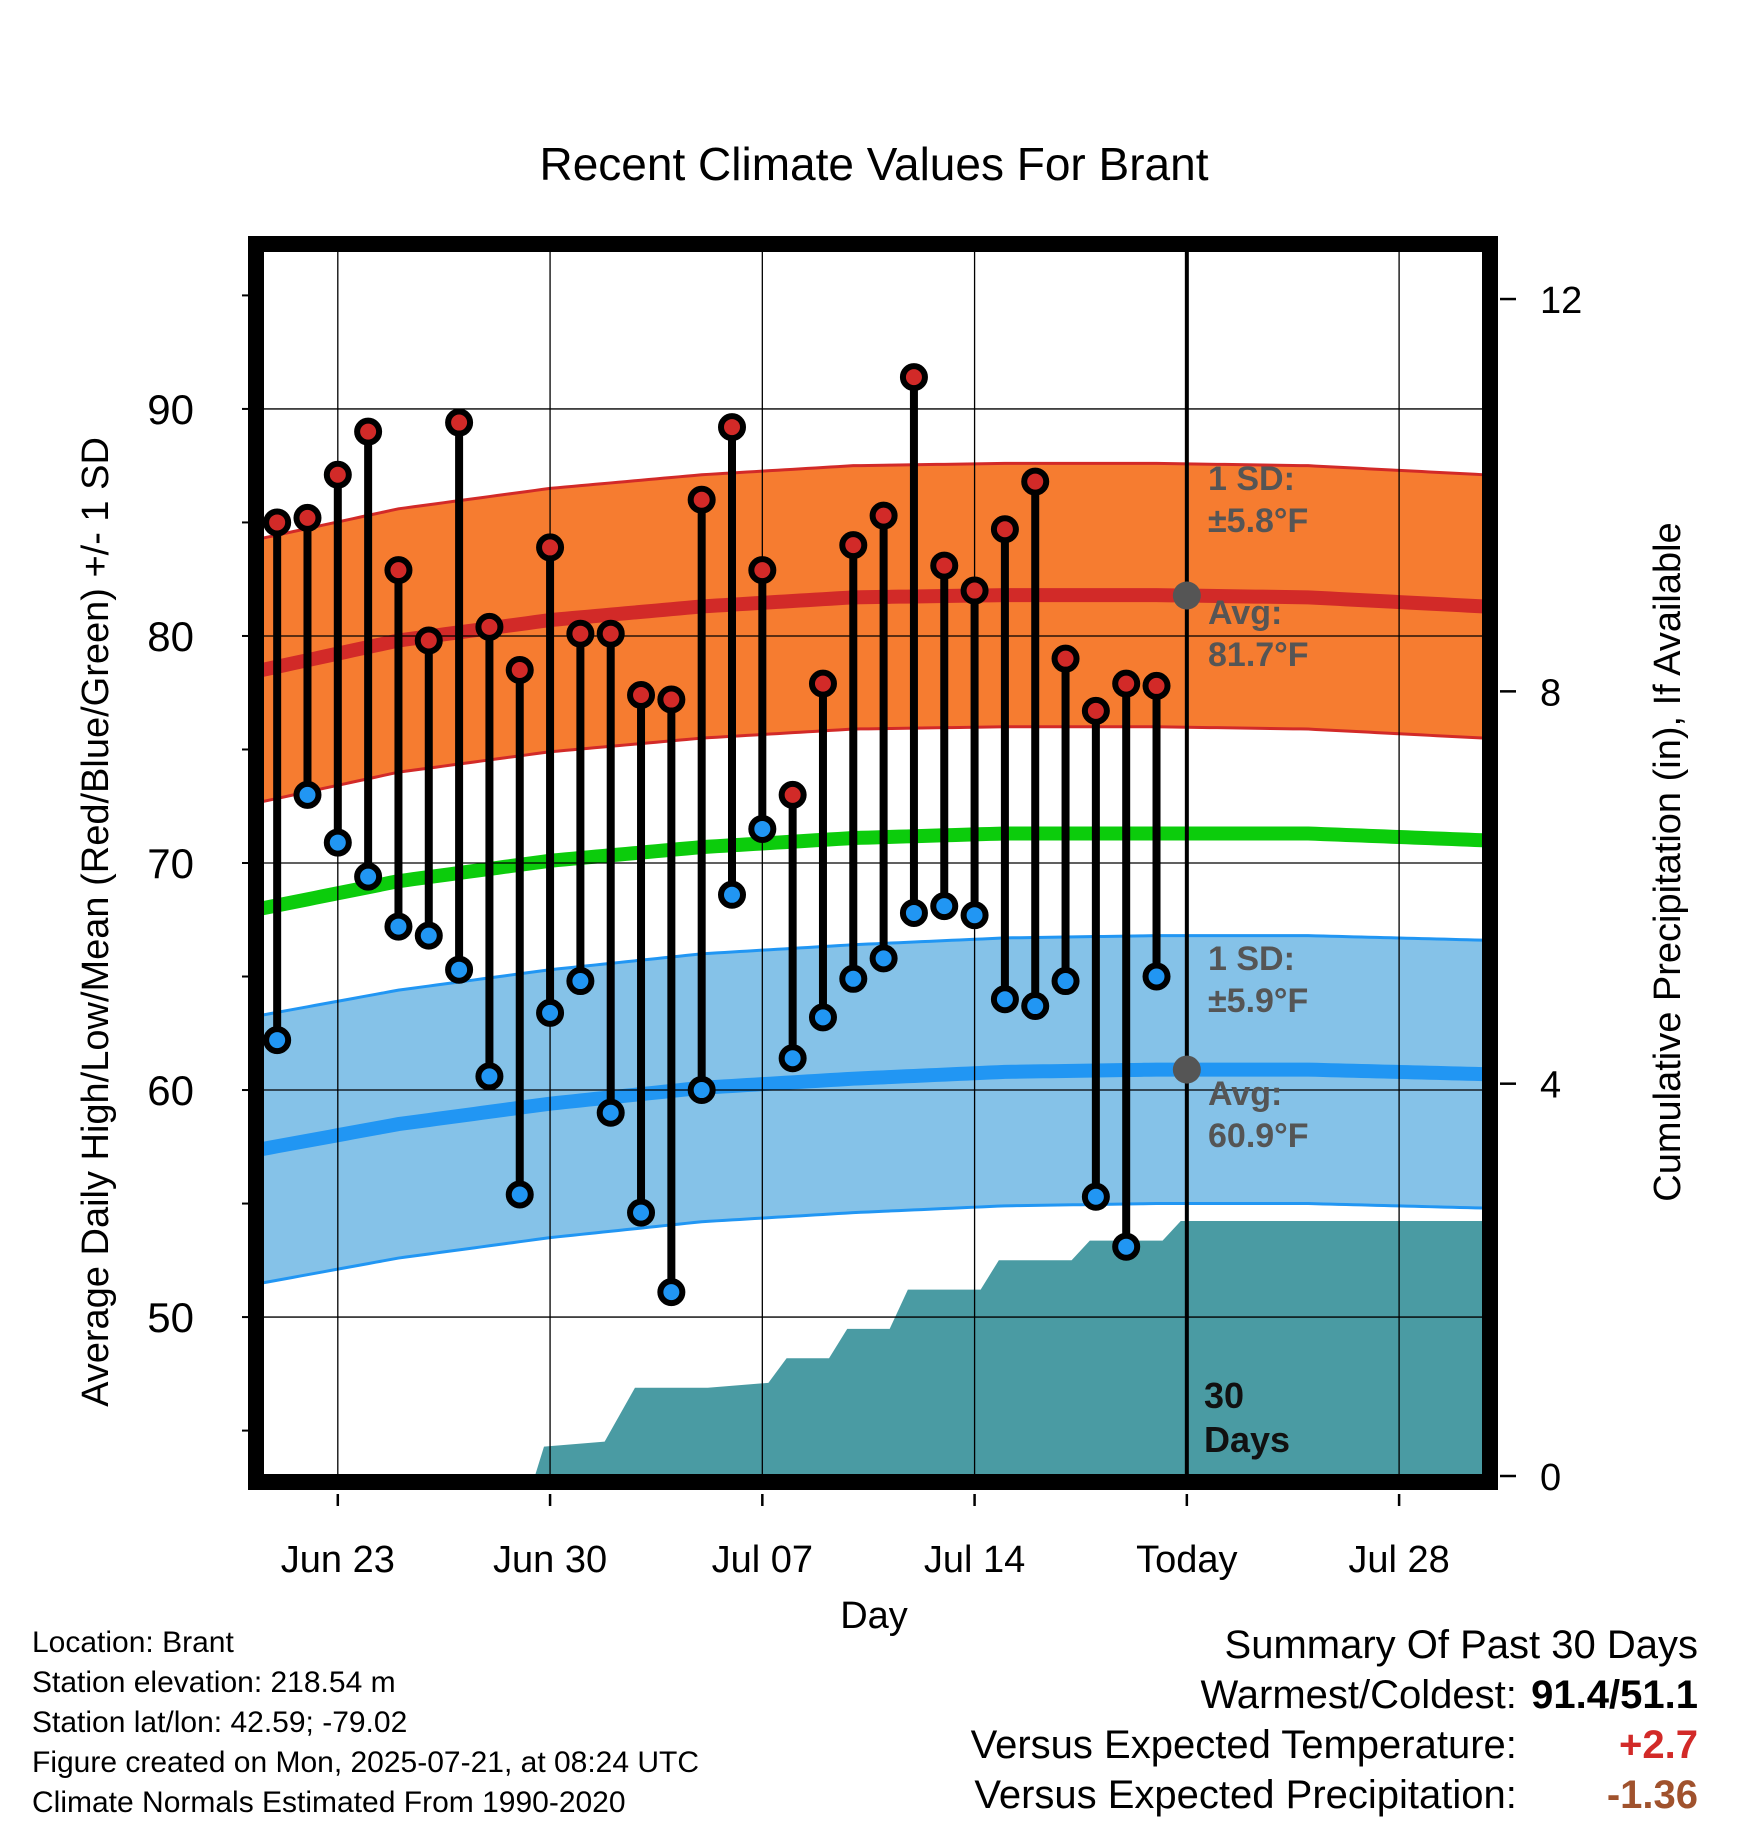 This screenshot has height=1828, width=1748. What do you see at coordinates (872, 764) in the screenshot?
I see `high-sd-band-lower-edge` at bounding box center [872, 764].